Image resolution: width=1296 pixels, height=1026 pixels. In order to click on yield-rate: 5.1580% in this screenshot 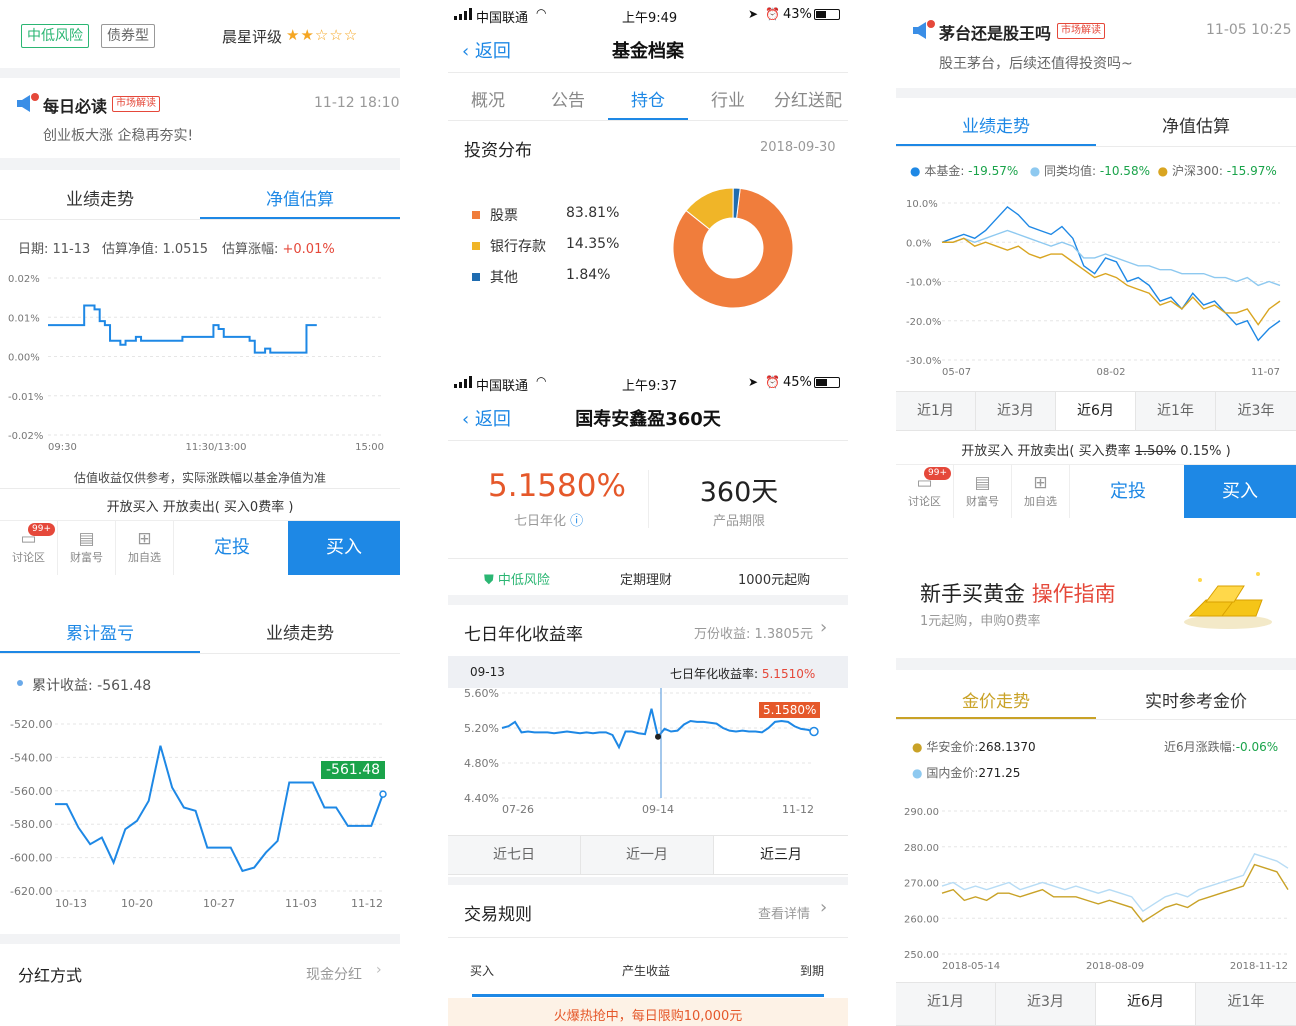, I will do `click(557, 486)`.